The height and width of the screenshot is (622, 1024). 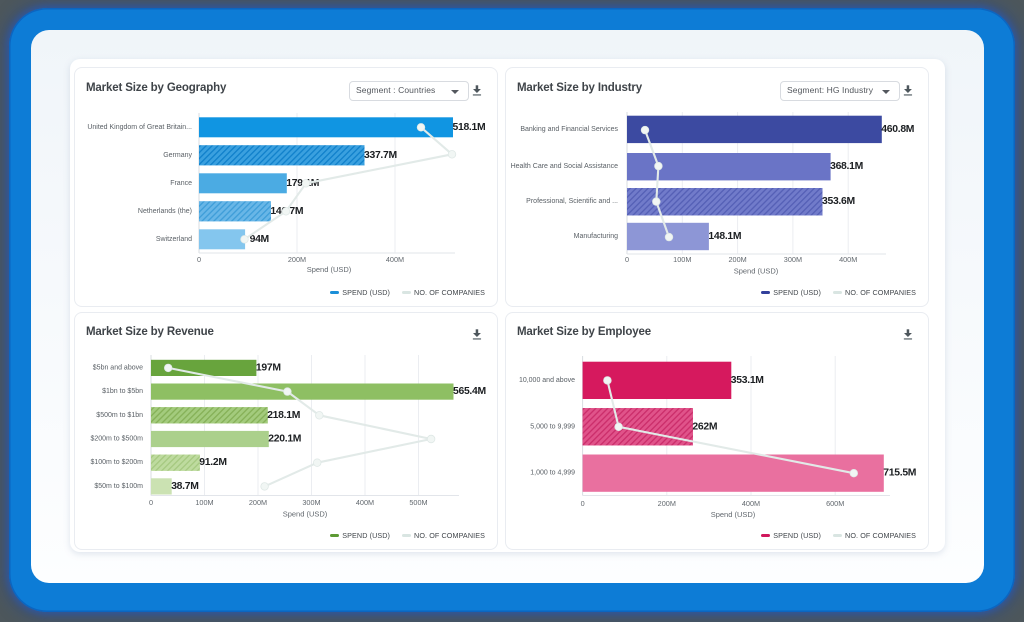 What do you see at coordinates (572, 201) in the screenshot?
I see `svg-text: Professional, Scientific and .` at bounding box center [572, 201].